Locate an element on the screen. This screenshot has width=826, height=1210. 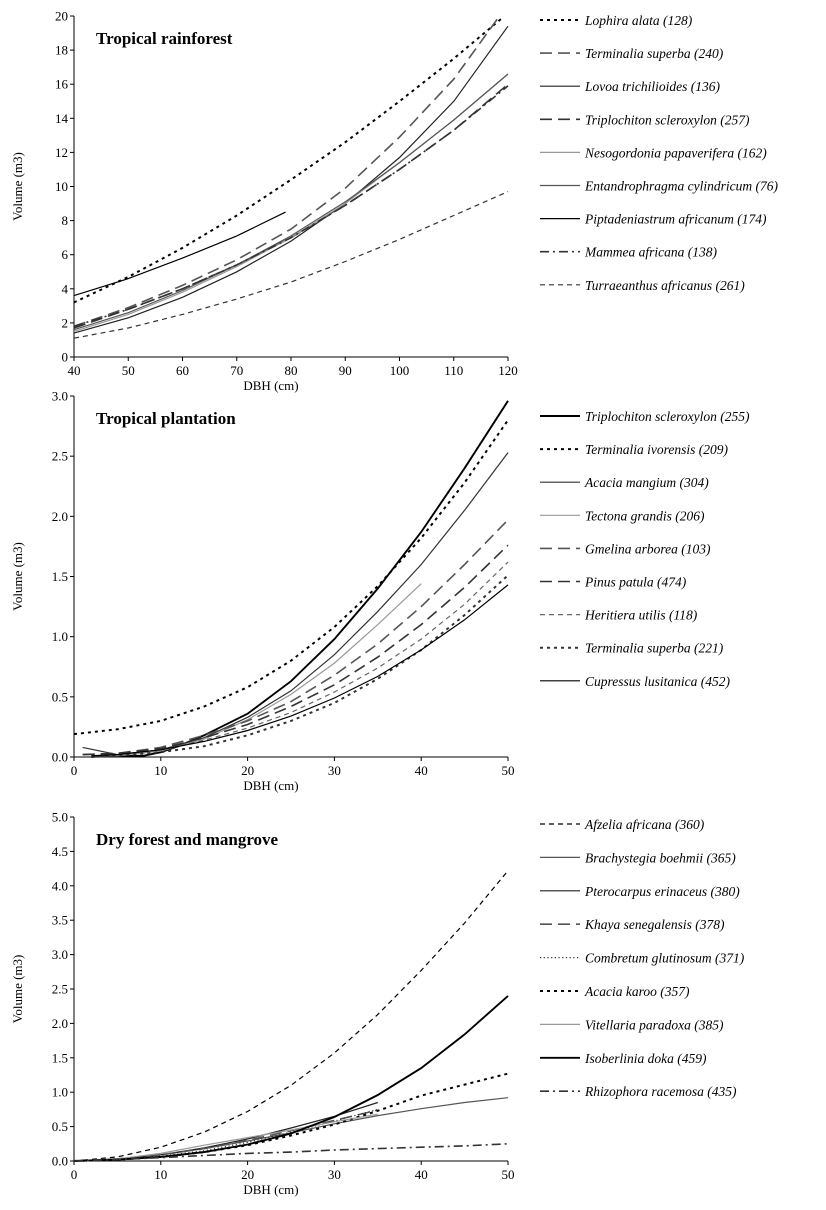
y-tick-label: 14 is located at coordinates (62, 118).